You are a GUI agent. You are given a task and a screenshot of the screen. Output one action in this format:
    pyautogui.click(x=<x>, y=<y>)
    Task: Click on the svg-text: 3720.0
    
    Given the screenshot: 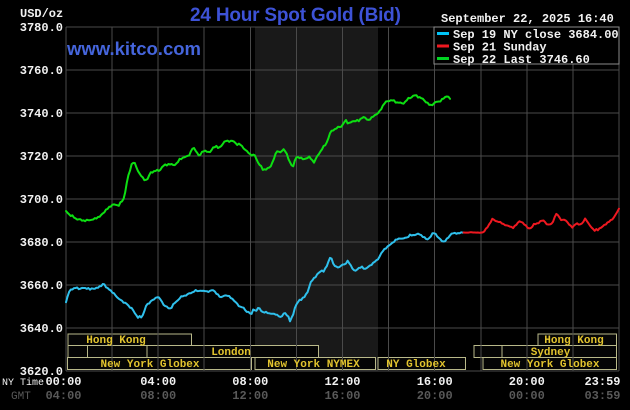 What is the action you would take?
    pyautogui.click(x=41, y=157)
    